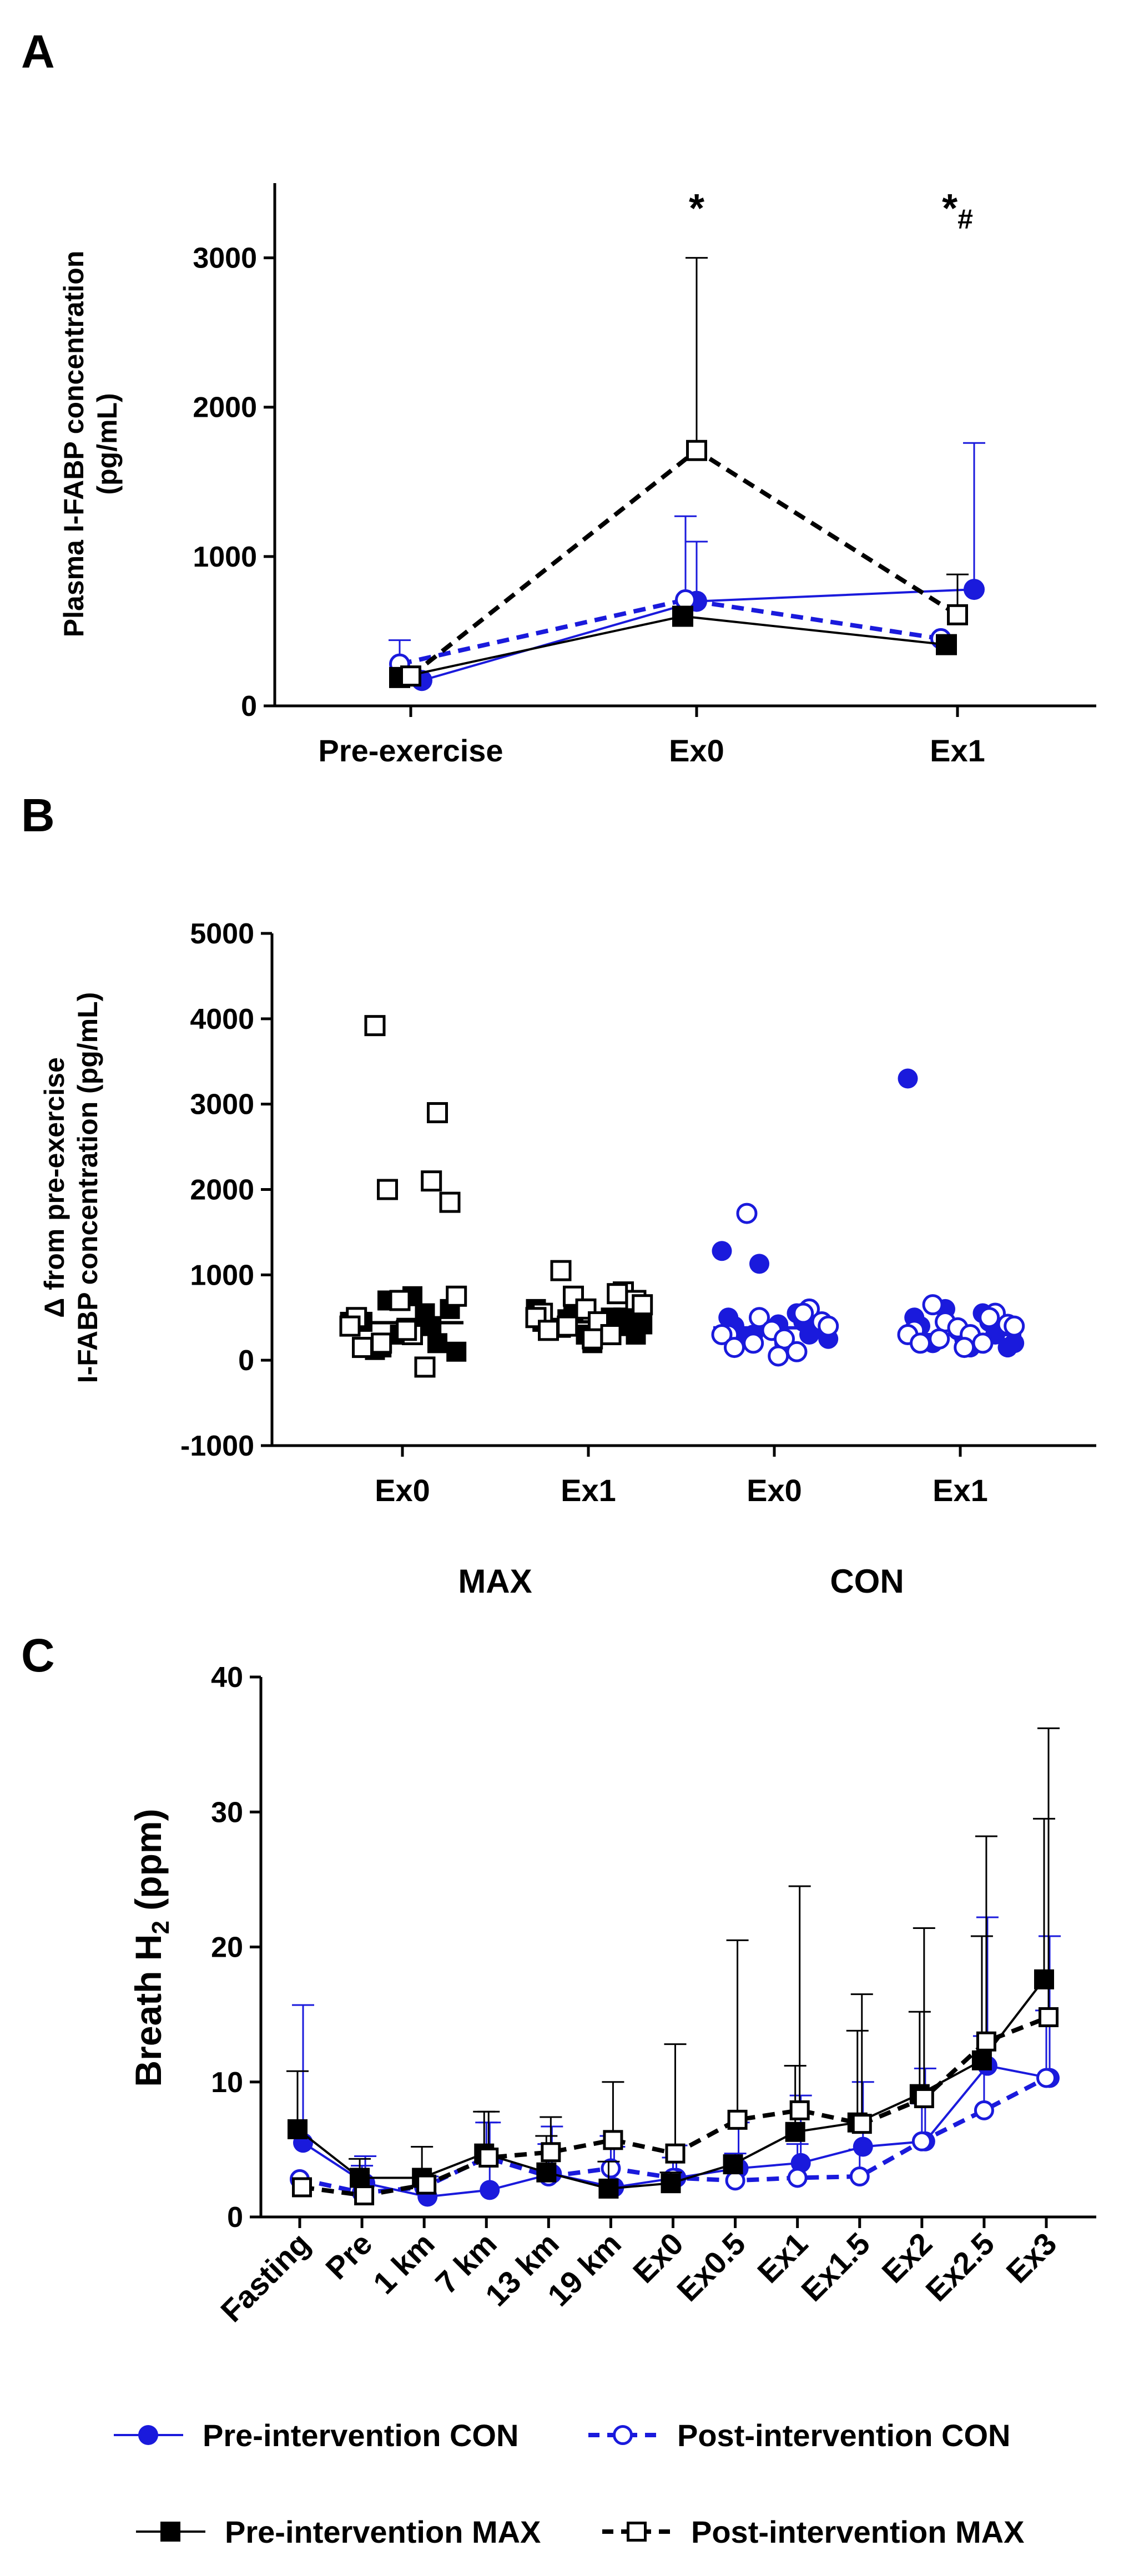 This screenshot has width=1139, height=2576. Describe the element at coordinates (148, 1865) in the screenshot. I see `panel-c-y-label-unit: (ppm)` at that location.